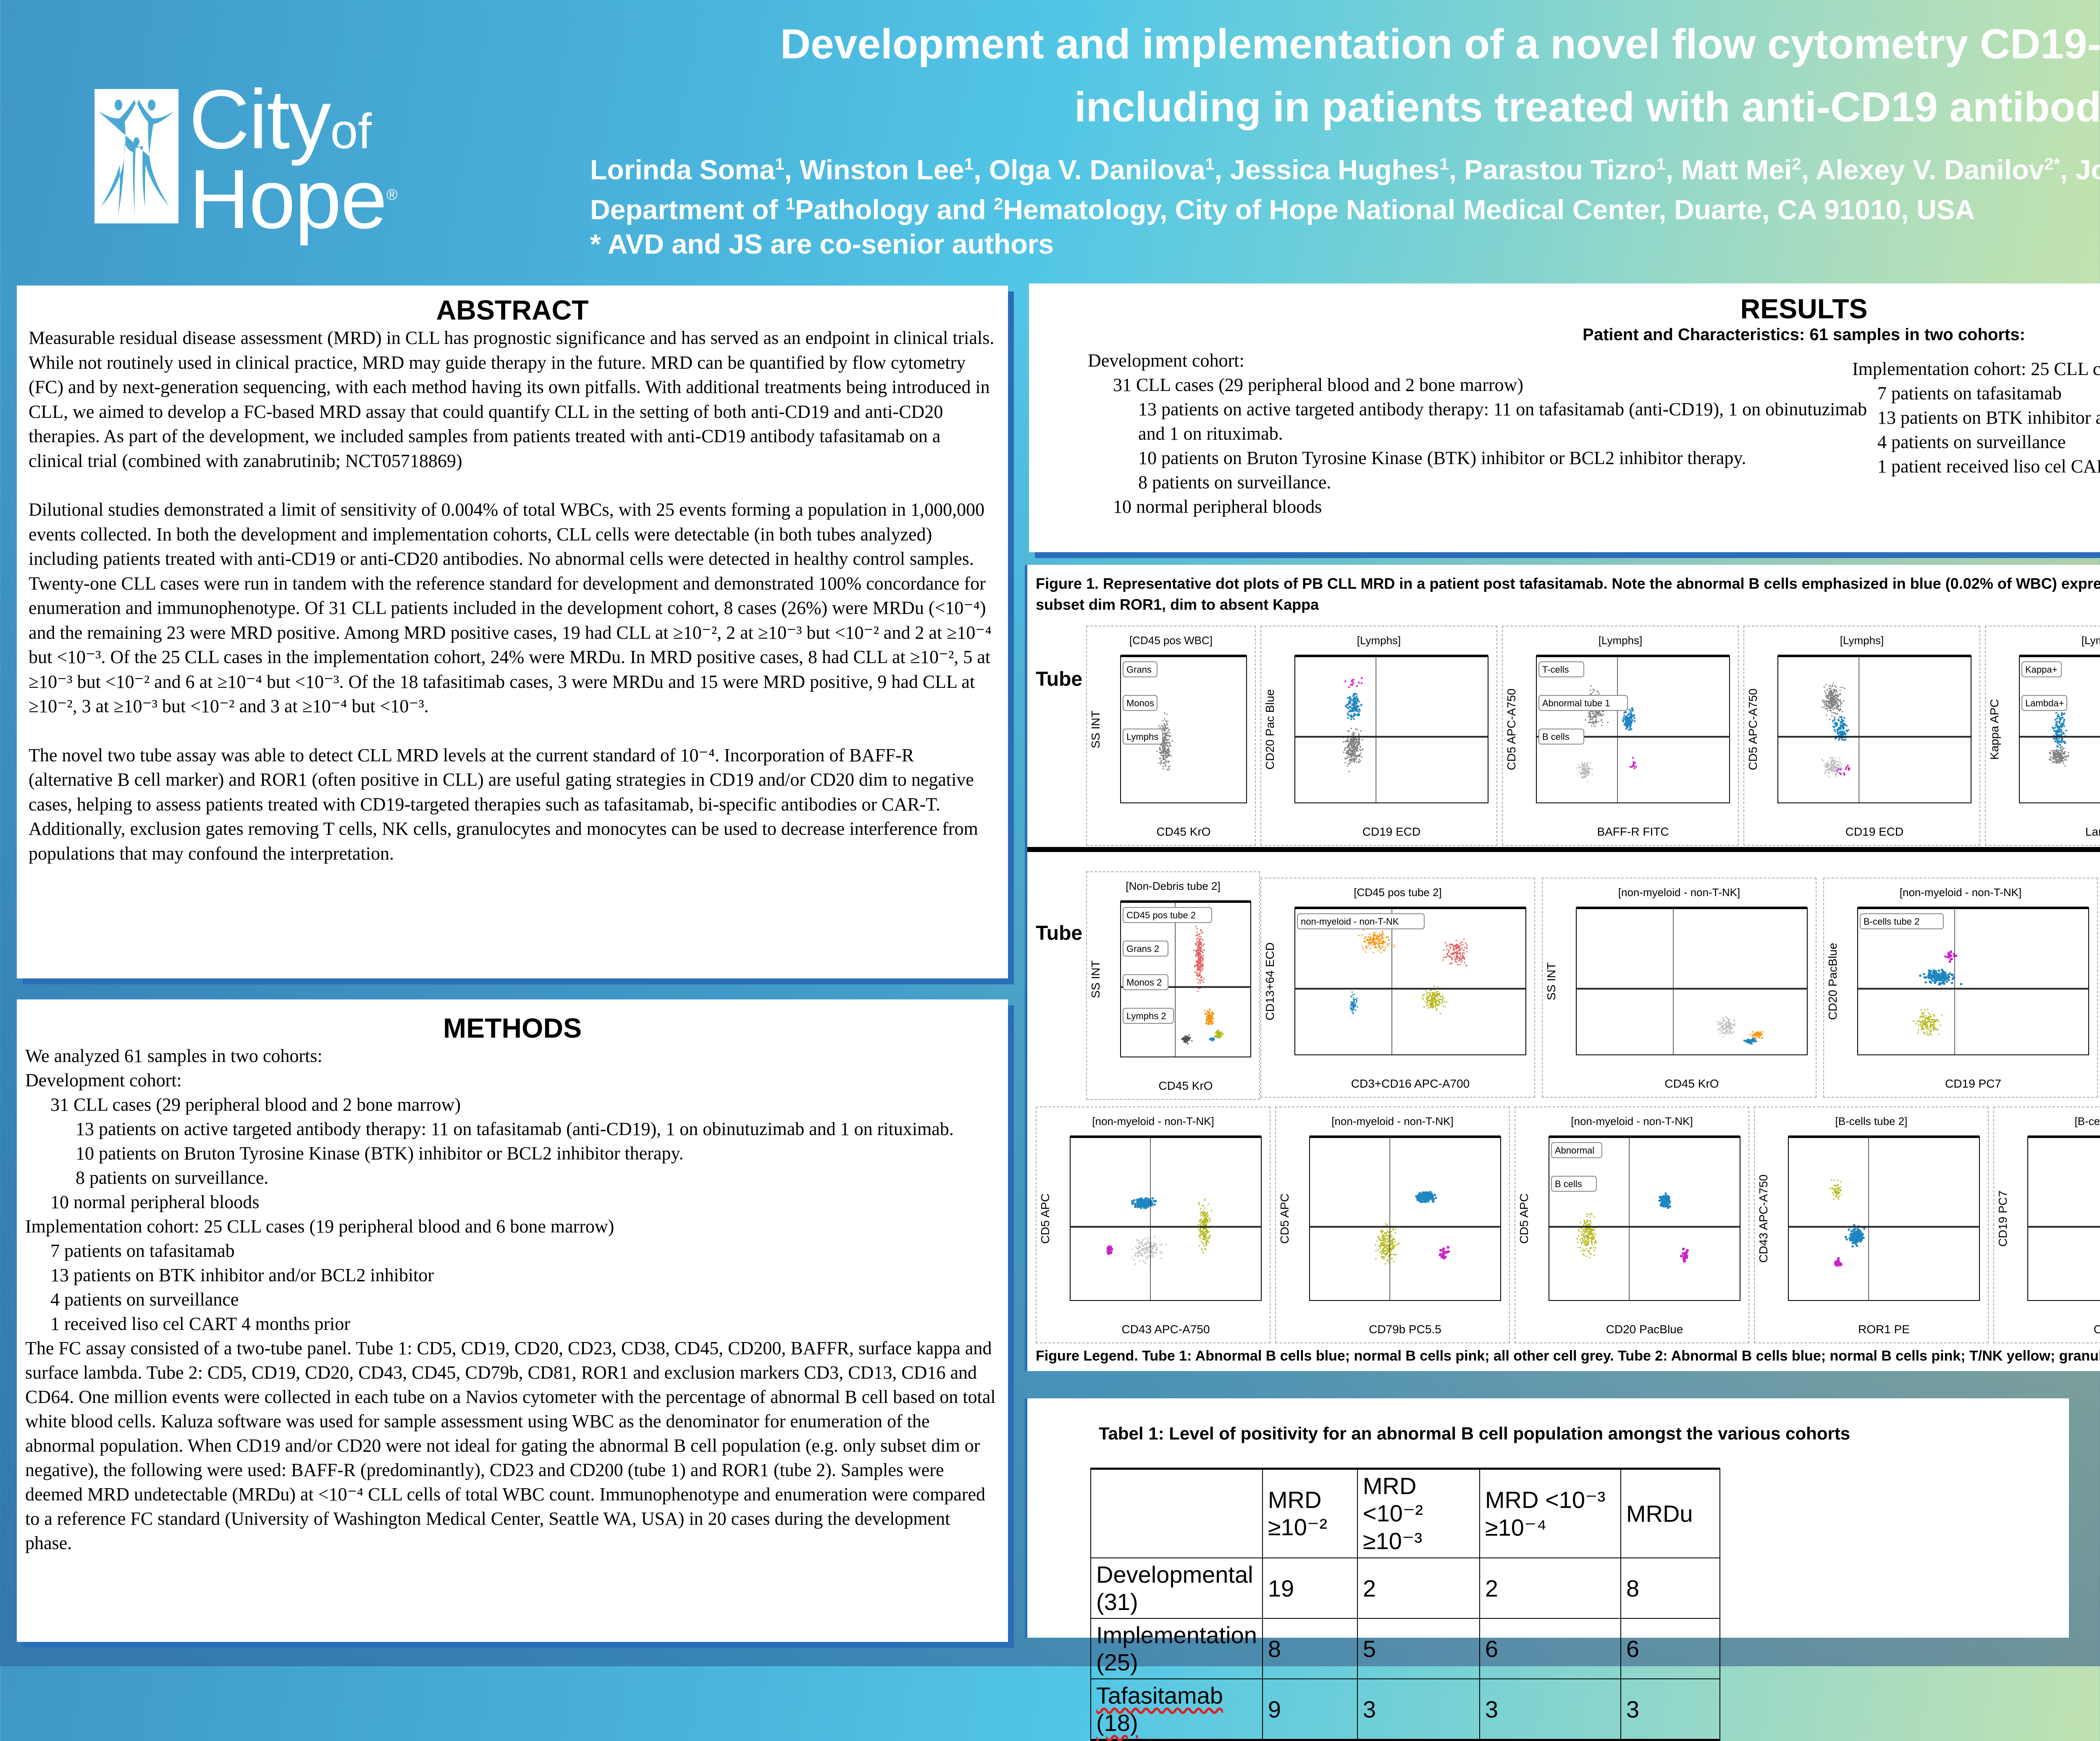 This screenshot has height=1741, width=2100. What do you see at coordinates (1576, 703) in the screenshot?
I see `gate-label: Abnormal tube 1` at bounding box center [1576, 703].